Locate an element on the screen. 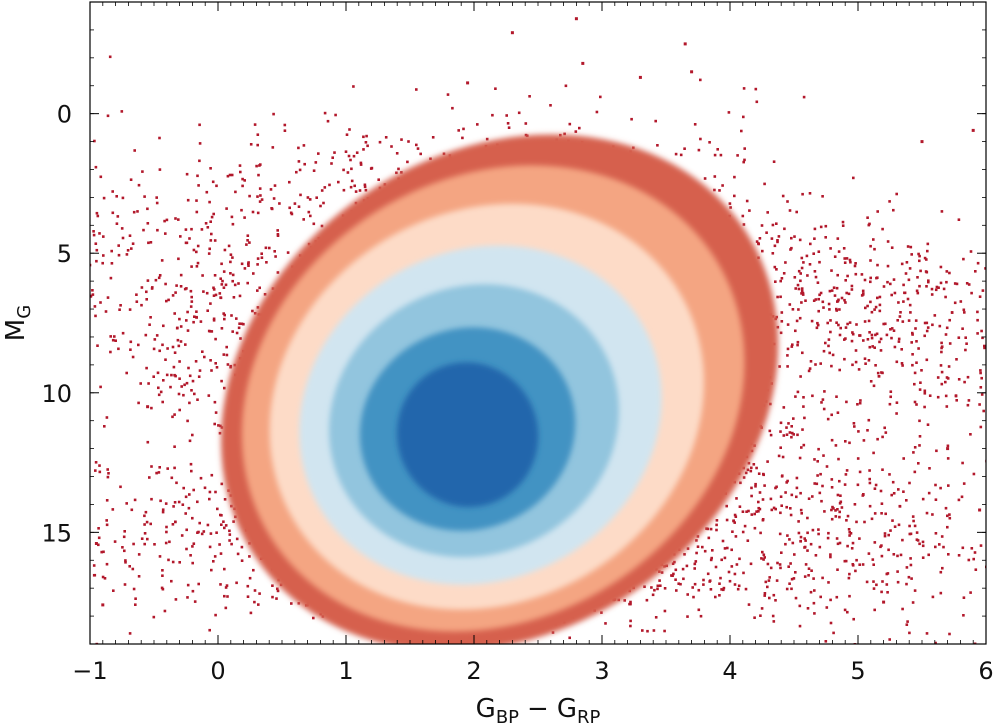 The height and width of the screenshot is (725, 995). x-axis-label-sub1: BP is located at coordinates (507, 716).